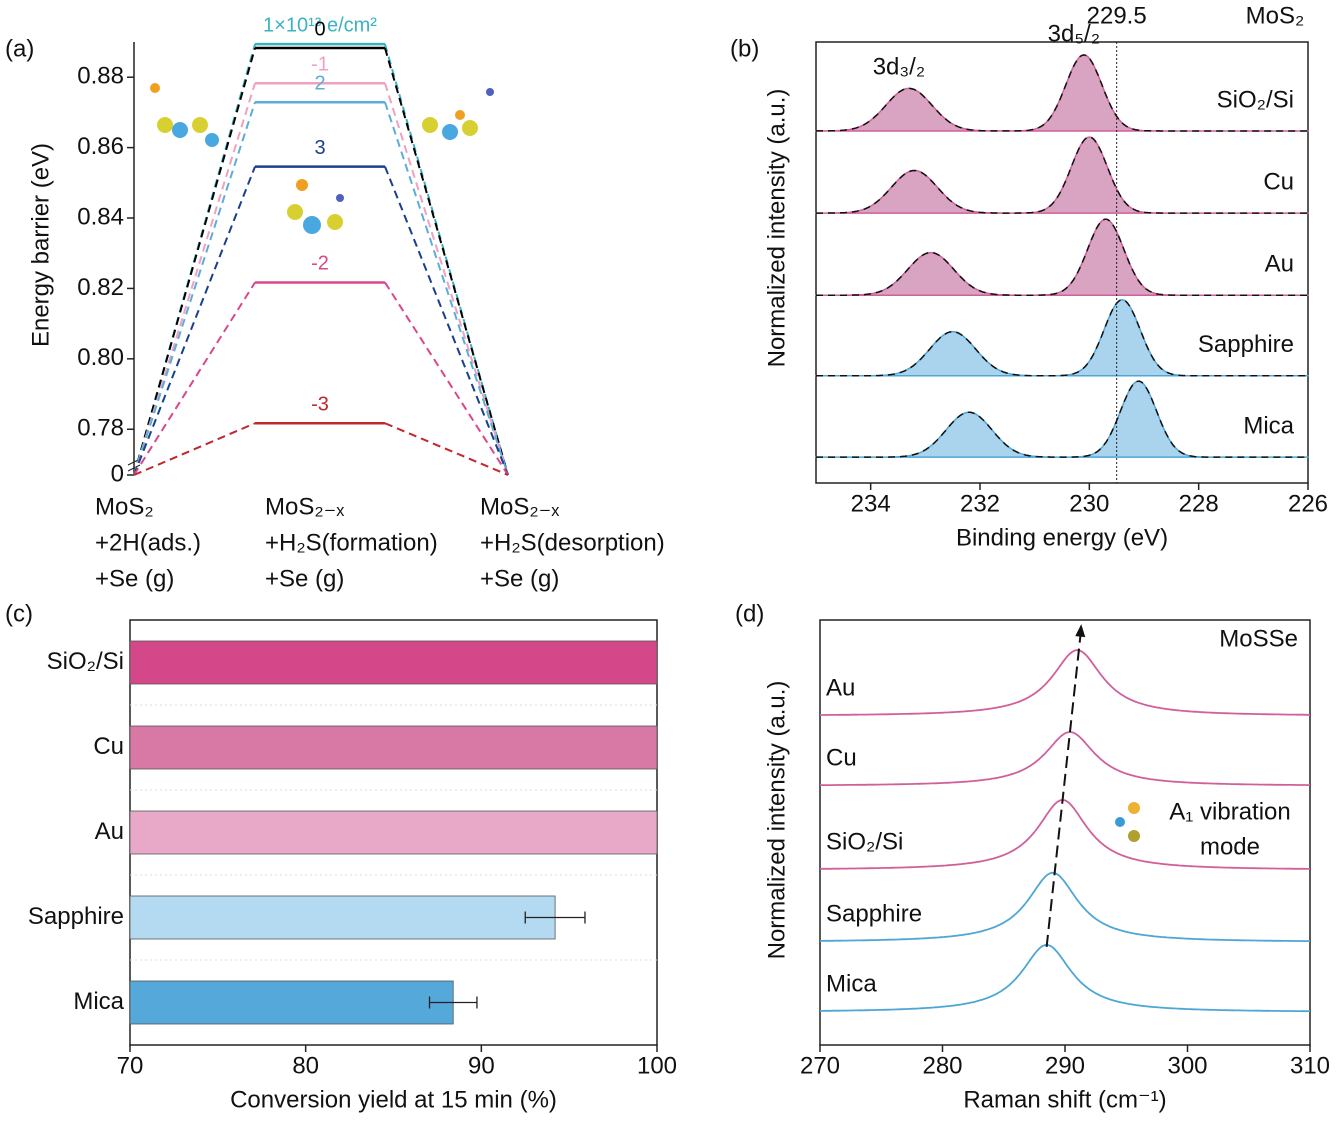 This screenshot has width=1340, height=1126. Describe the element at coordinates (481, 1065) in the screenshot. I see `x-tick-label: 90` at that location.